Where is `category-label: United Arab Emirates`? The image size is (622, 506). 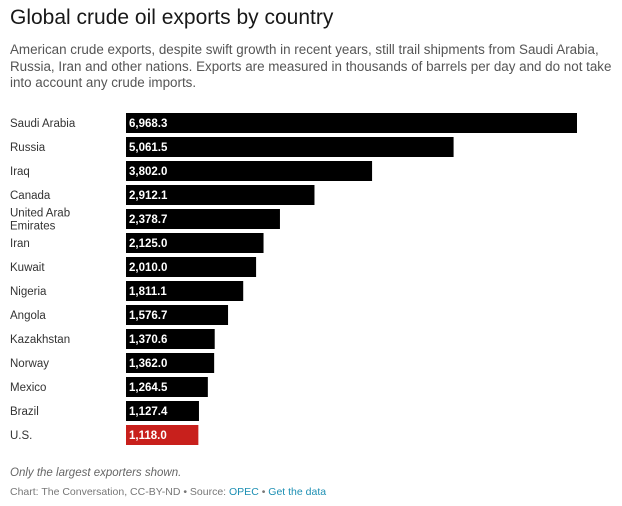
category-label: United Arab Emirates is located at coordinates (40, 220).